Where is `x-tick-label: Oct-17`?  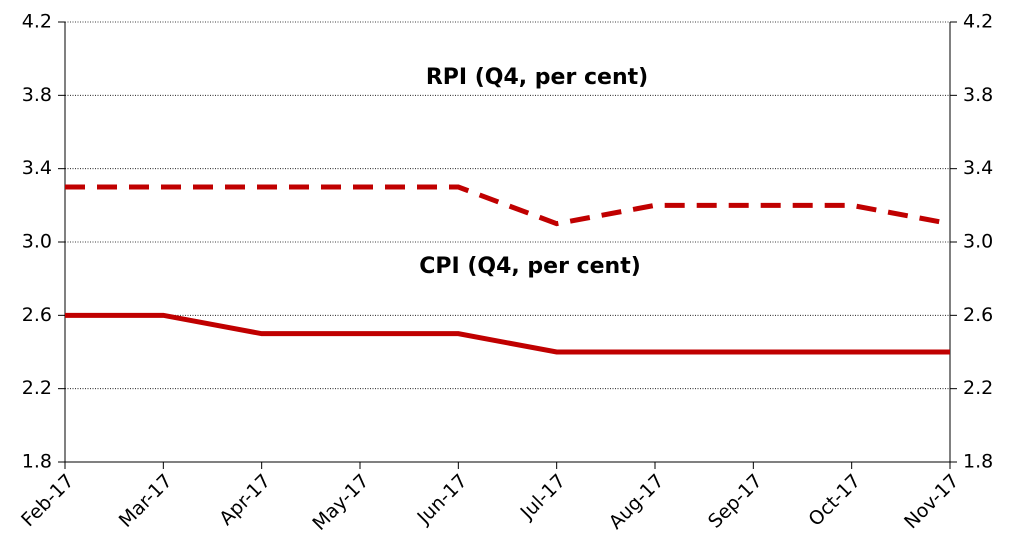 x-tick-label: Oct-17 is located at coordinates (834, 500).